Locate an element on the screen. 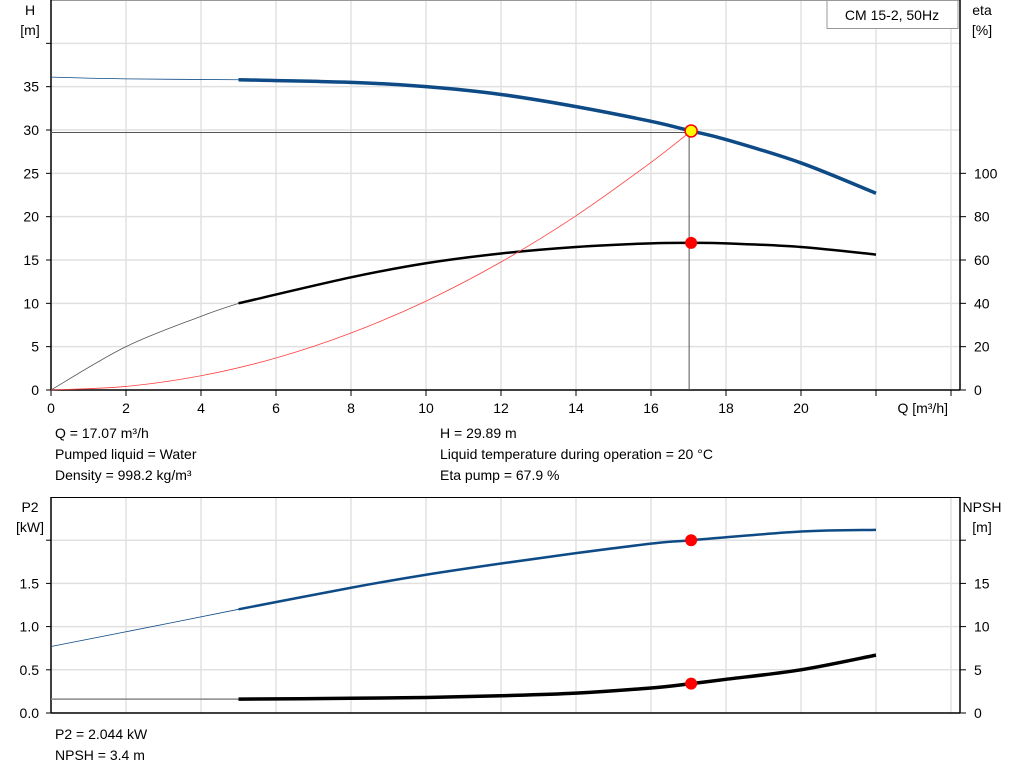 This screenshot has height=781, width=1024. info-head: H = 29.89 m is located at coordinates (478, 433).